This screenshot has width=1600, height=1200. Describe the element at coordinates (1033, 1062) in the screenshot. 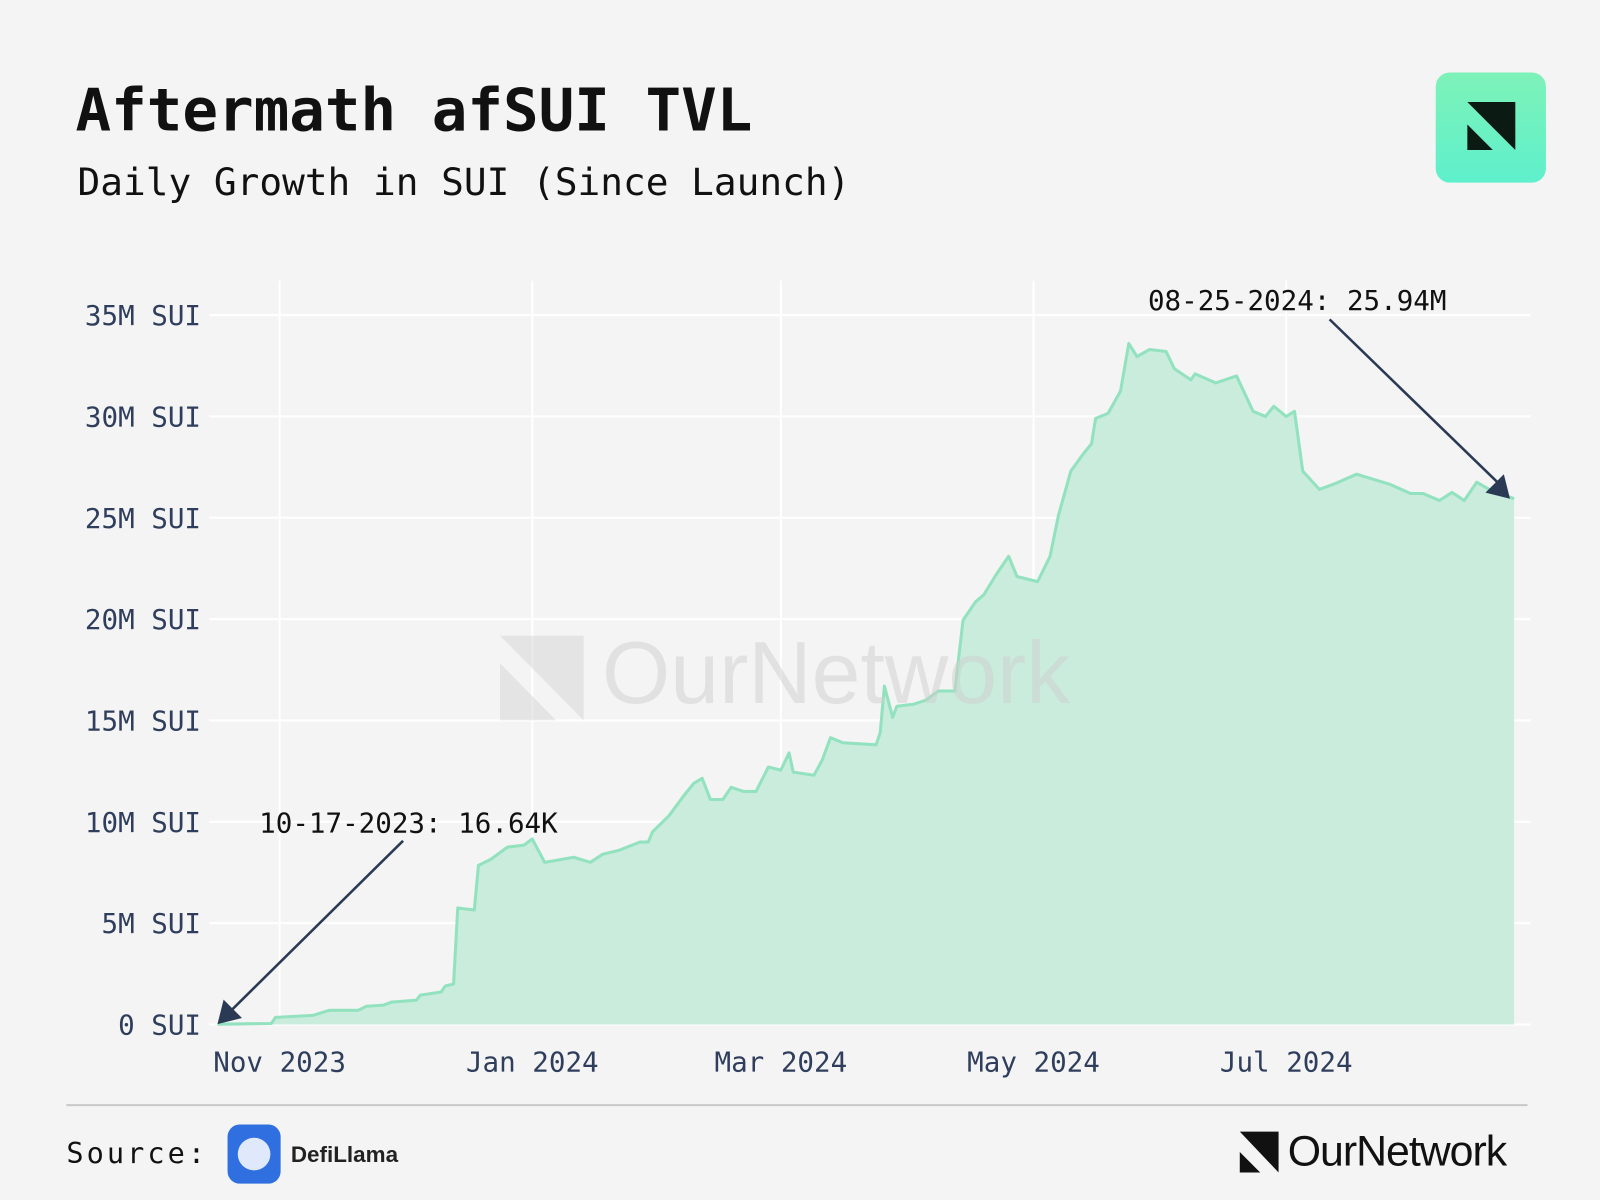

I see `x-tick-label: May 2024` at that location.